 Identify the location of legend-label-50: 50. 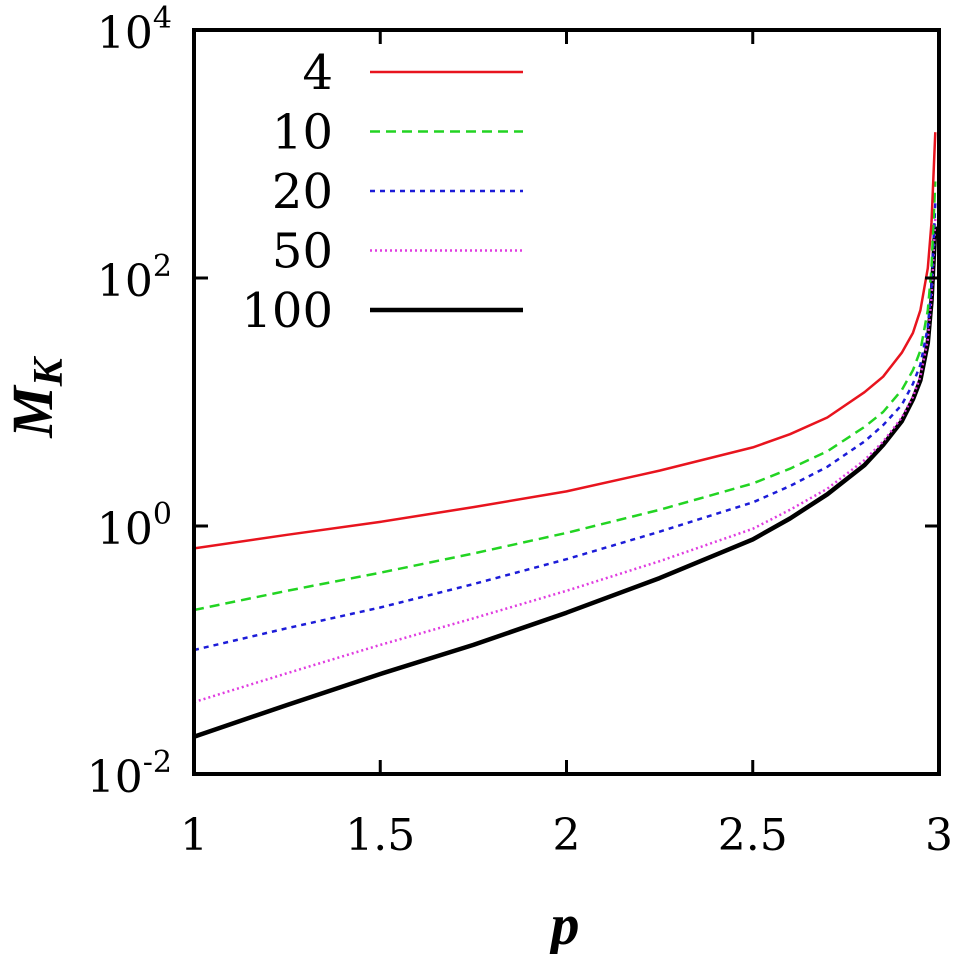
(302, 252).